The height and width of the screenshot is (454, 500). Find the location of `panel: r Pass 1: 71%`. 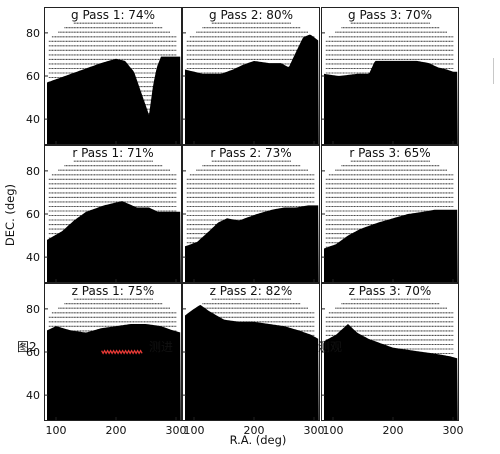

panel: r Pass 1: 71% is located at coordinates (113, 214).